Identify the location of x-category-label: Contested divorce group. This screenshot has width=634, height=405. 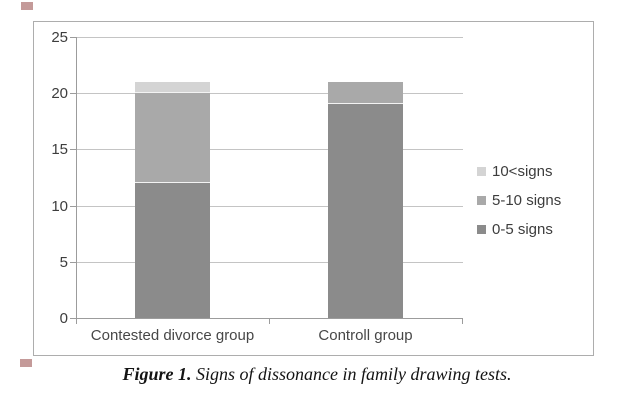
(172, 335).